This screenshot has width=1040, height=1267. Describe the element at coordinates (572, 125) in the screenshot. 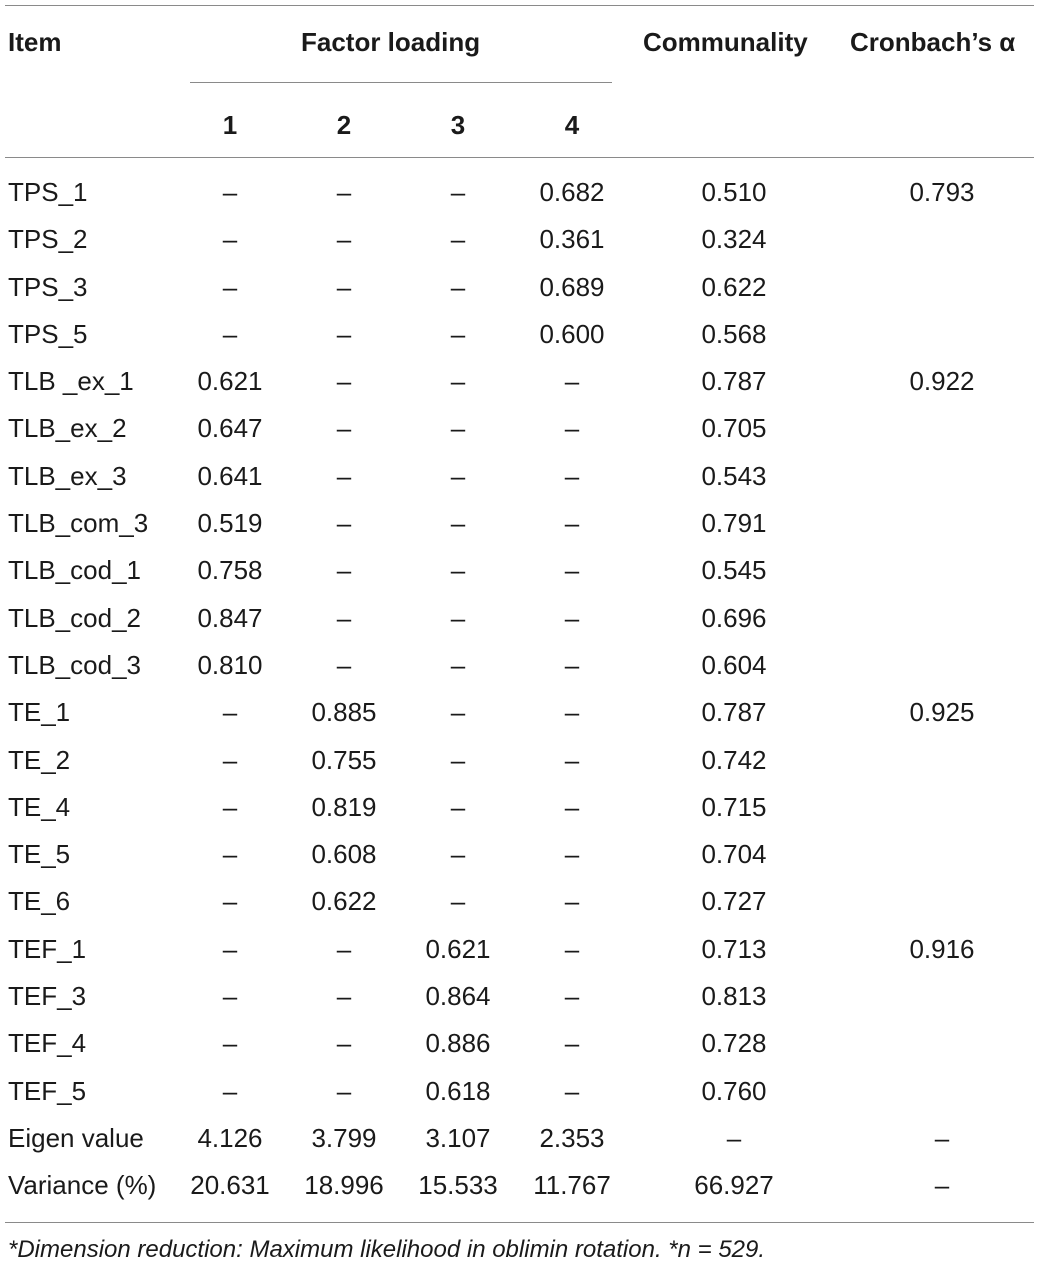

I see `header-factor-4: 4` at that location.